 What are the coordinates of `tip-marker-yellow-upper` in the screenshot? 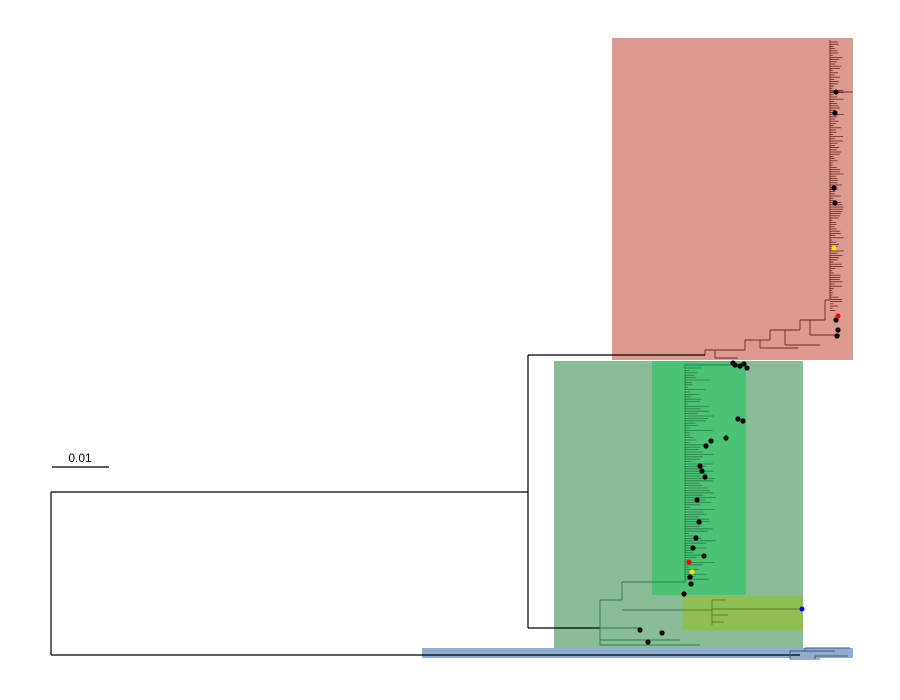 It's located at (834, 248).